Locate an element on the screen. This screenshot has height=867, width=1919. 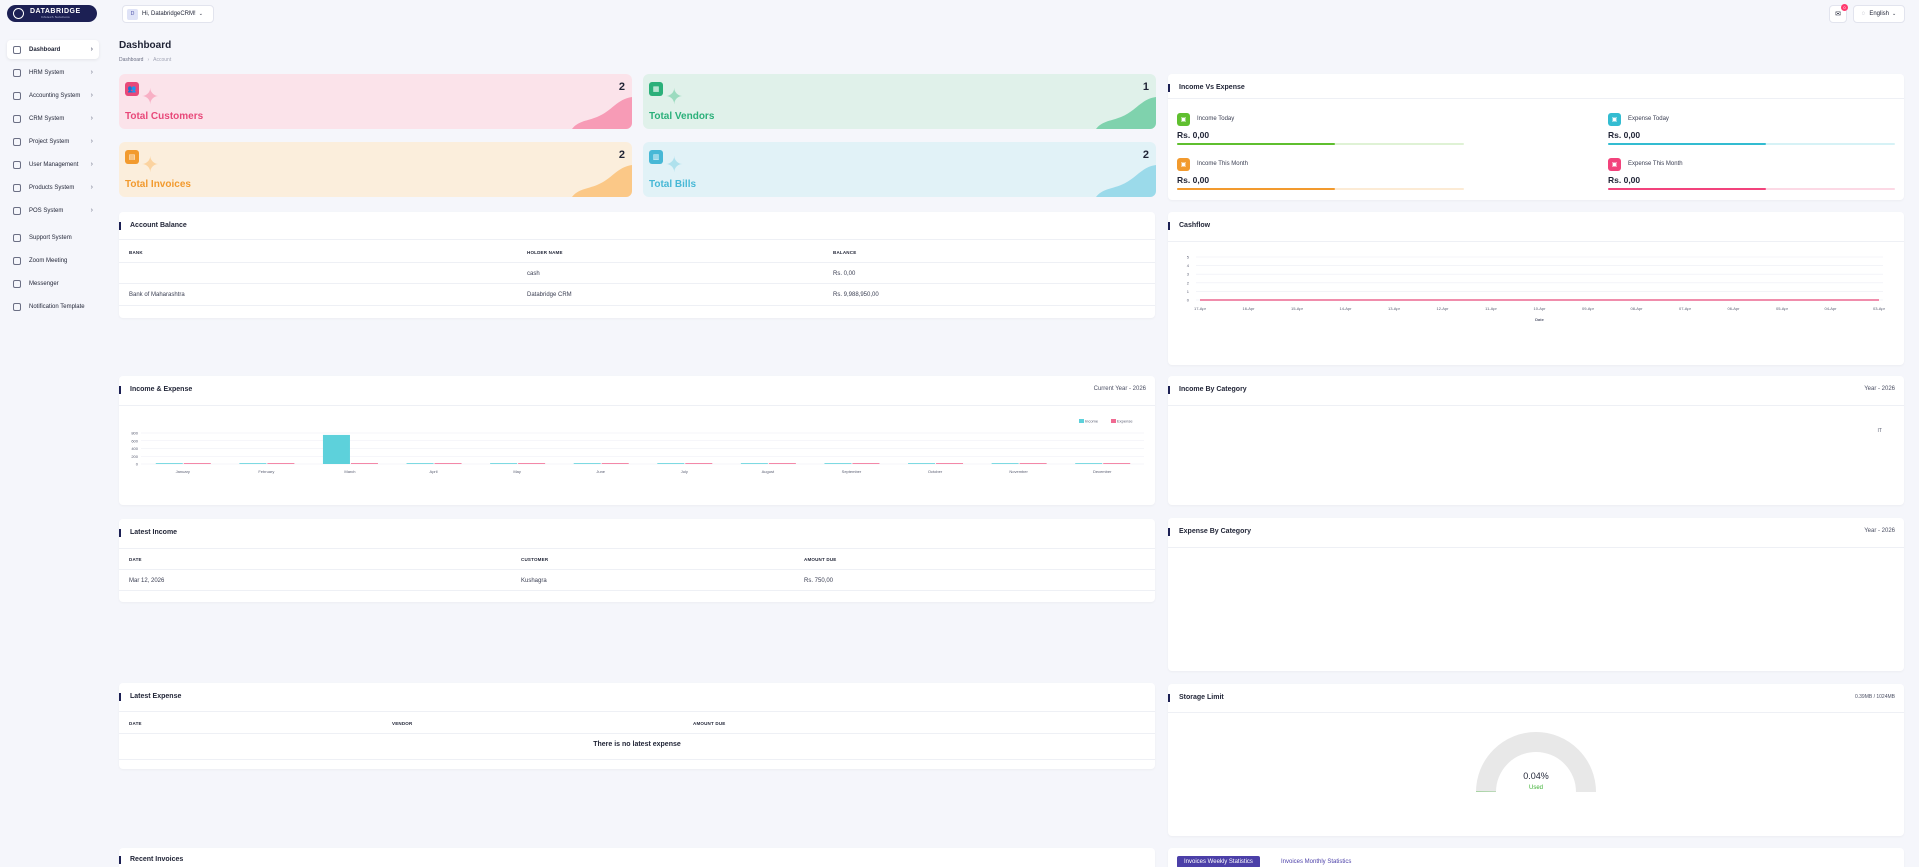
brand-logo: DATABRIDGE Infotech Solutions is located at coordinates (52, 13).